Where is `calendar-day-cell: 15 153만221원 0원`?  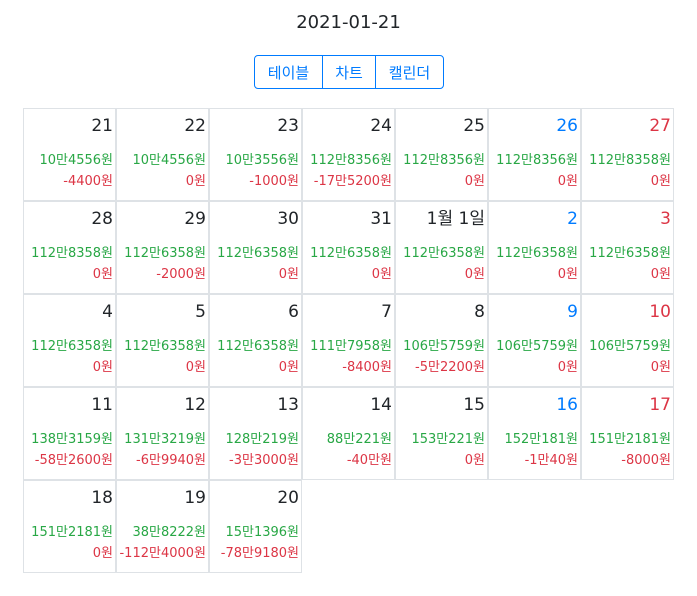 calendar-day-cell: 15 153만221원 0원 is located at coordinates (441, 433).